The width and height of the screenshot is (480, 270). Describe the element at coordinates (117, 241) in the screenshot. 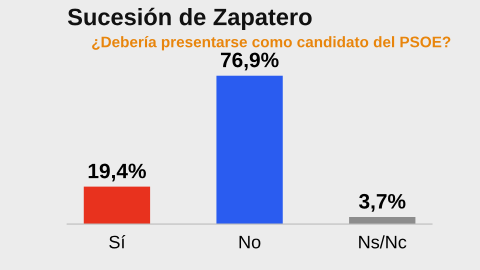

I see `x-tick-label: Sí` at that location.